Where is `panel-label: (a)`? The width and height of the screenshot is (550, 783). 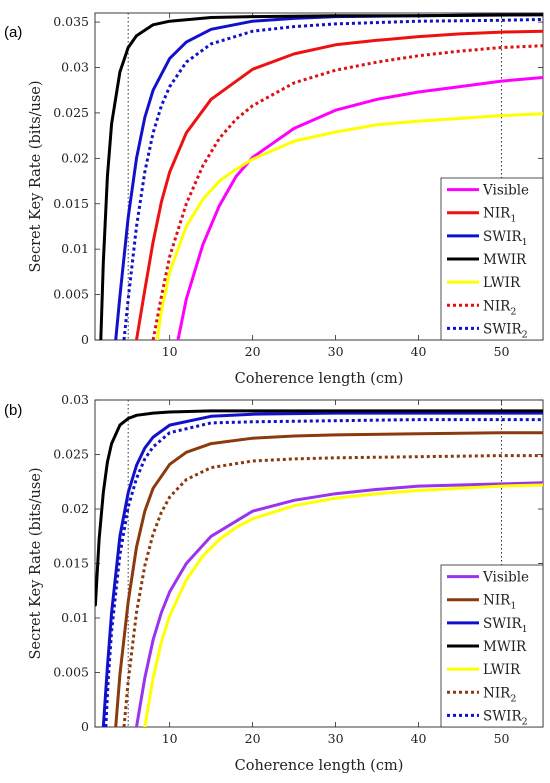 panel-label: (a) is located at coordinates (13, 32).